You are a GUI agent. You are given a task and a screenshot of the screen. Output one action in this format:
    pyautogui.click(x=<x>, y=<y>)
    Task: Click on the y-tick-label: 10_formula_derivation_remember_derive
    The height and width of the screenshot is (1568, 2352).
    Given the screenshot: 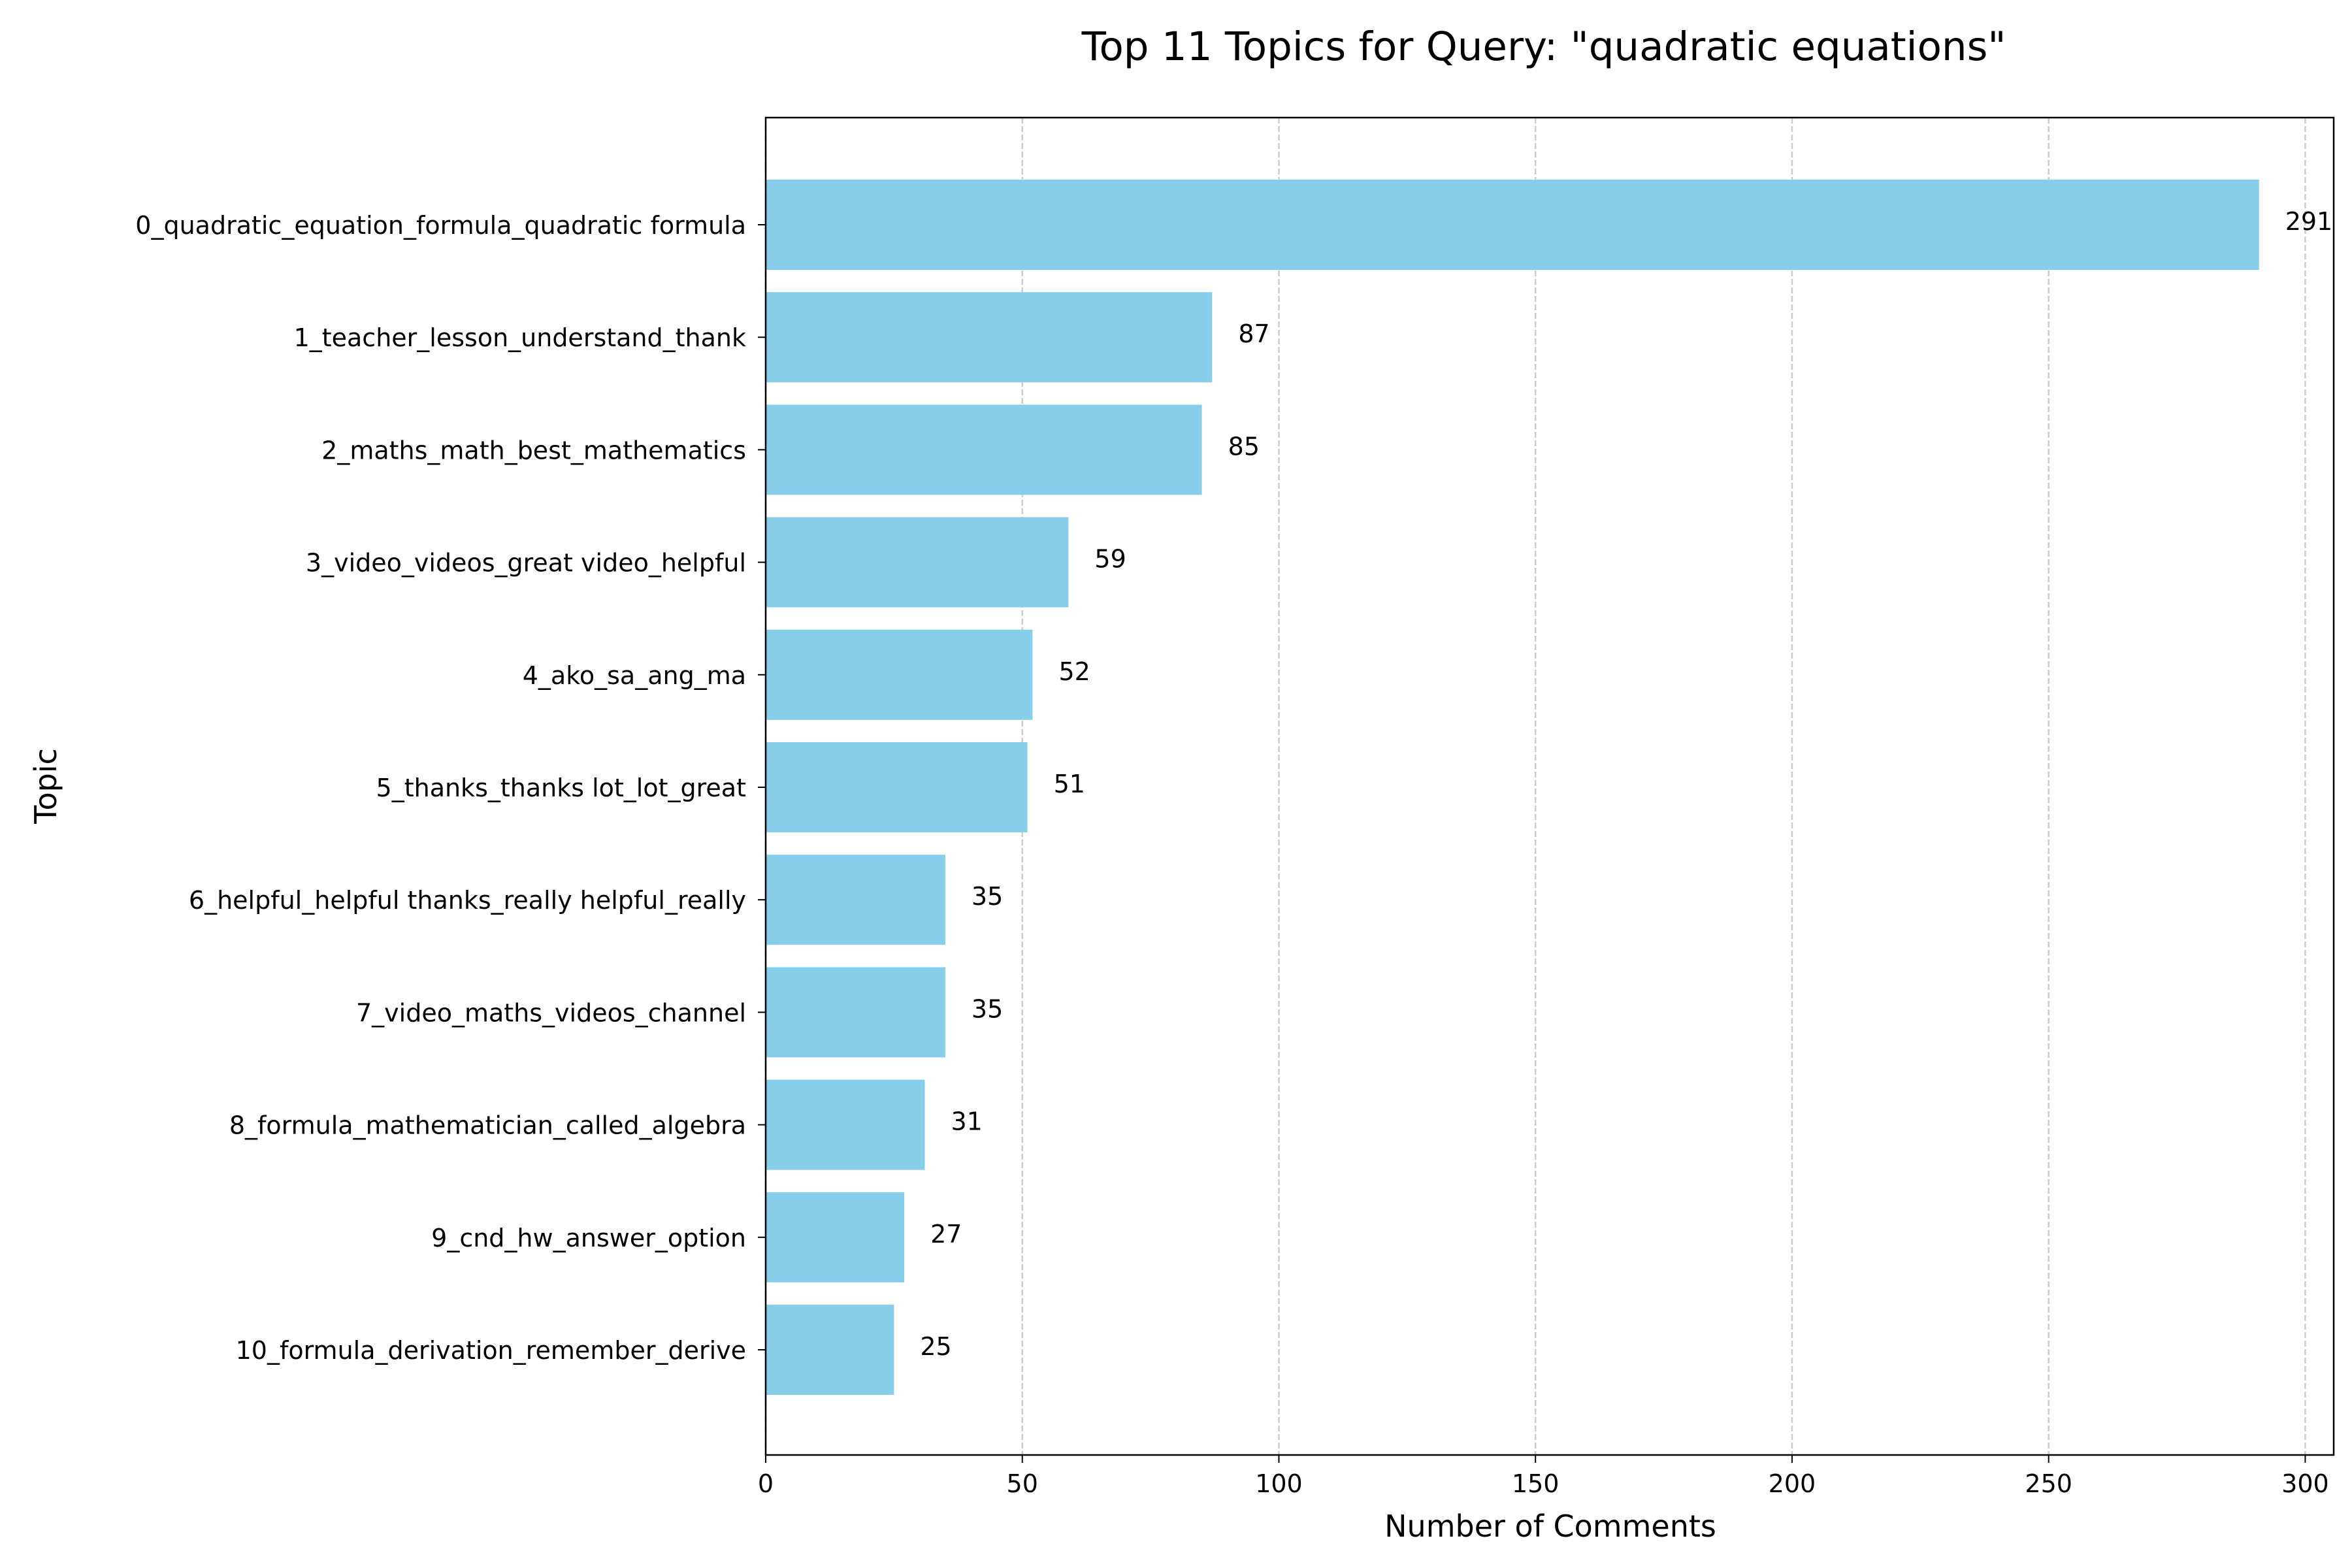 What is the action you would take?
    pyautogui.click(x=491, y=1350)
    